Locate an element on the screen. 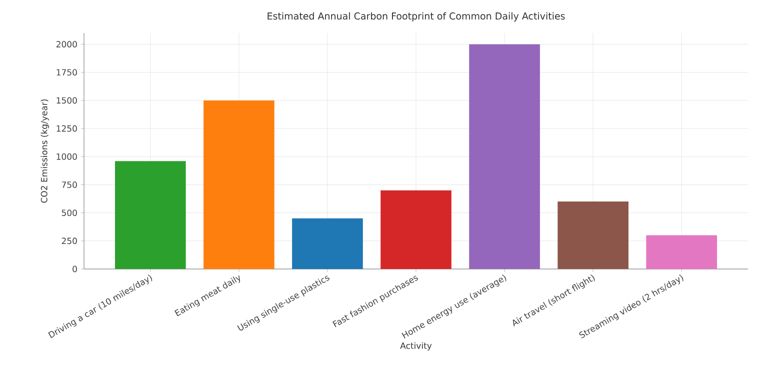  x-axis-title: Activity is located at coordinates (416, 346).